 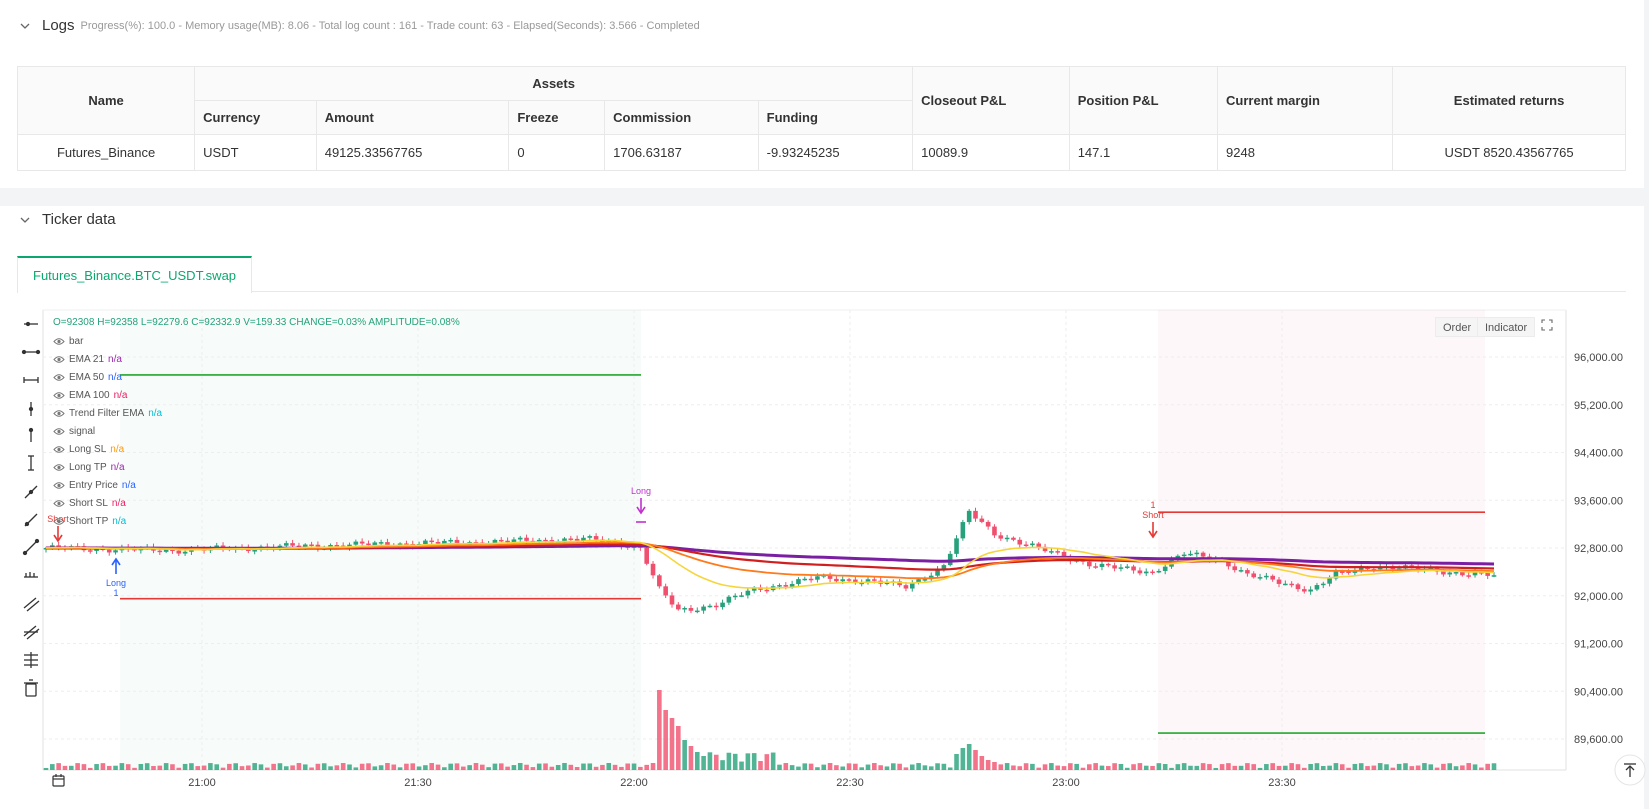 I want to click on legend-item: bar, so click(x=70, y=341).